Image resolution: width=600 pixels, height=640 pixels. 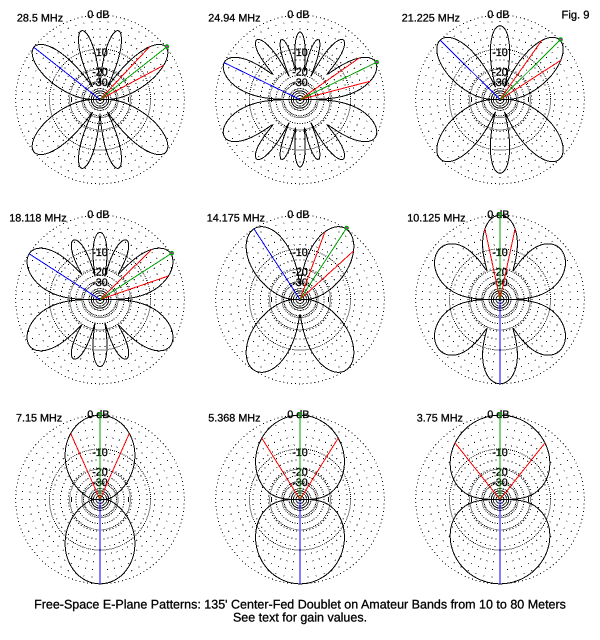 I want to click on svg-text: 10.125 MHz, so click(x=436, y=218).